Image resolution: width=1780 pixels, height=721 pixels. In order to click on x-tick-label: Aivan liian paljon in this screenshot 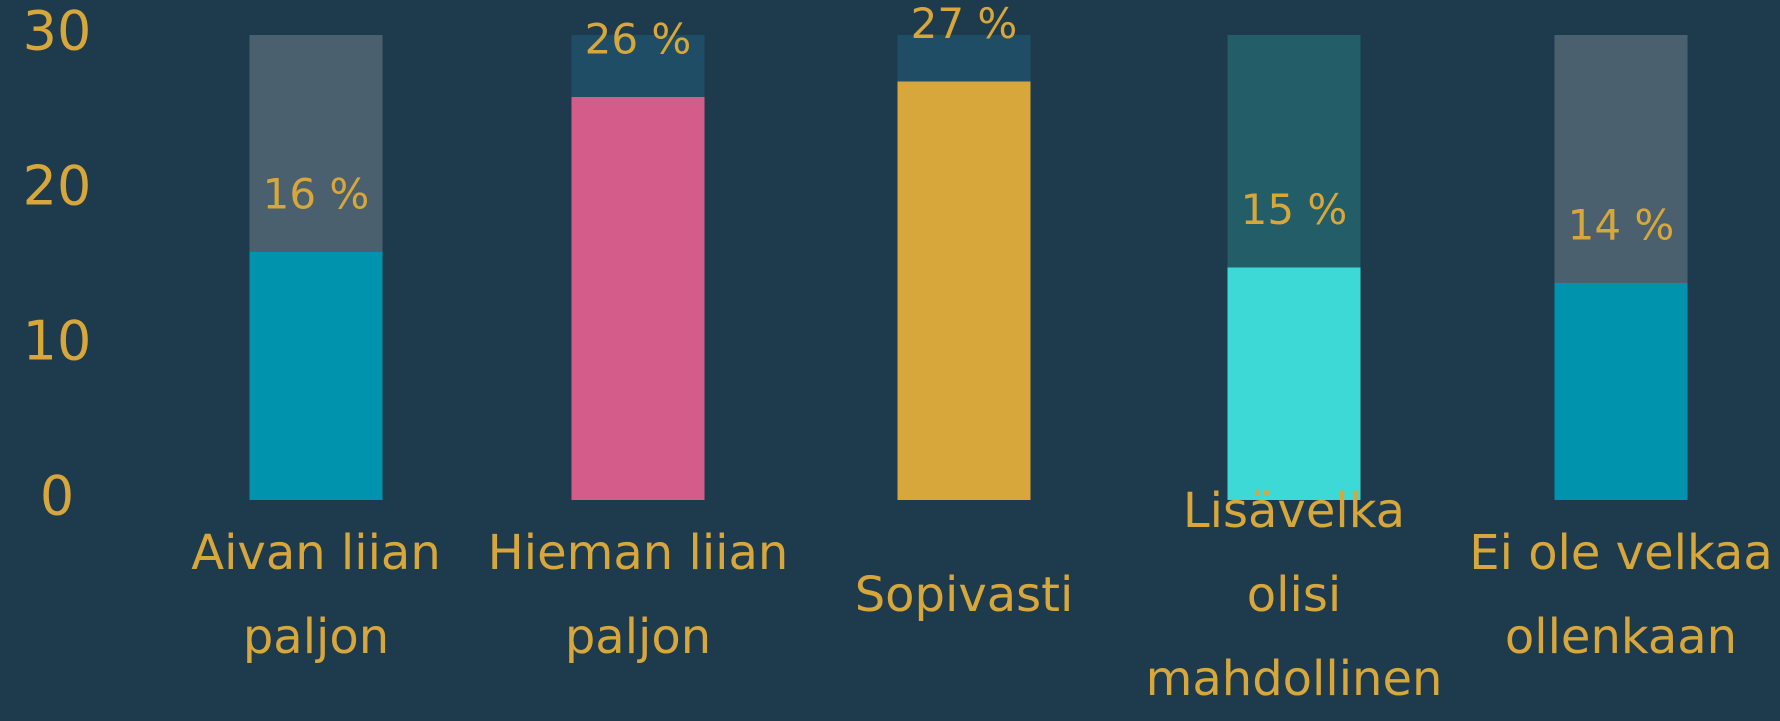, I will do `click(316, 594)`.